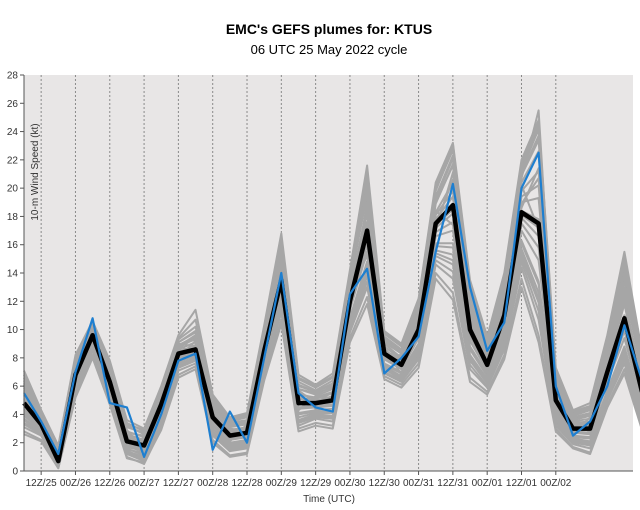 This screenshot has width=640, height=510. Describe the element at coordinates (13, 330) in the screenshot. I see `y-tick-label-5: 10` at that location.